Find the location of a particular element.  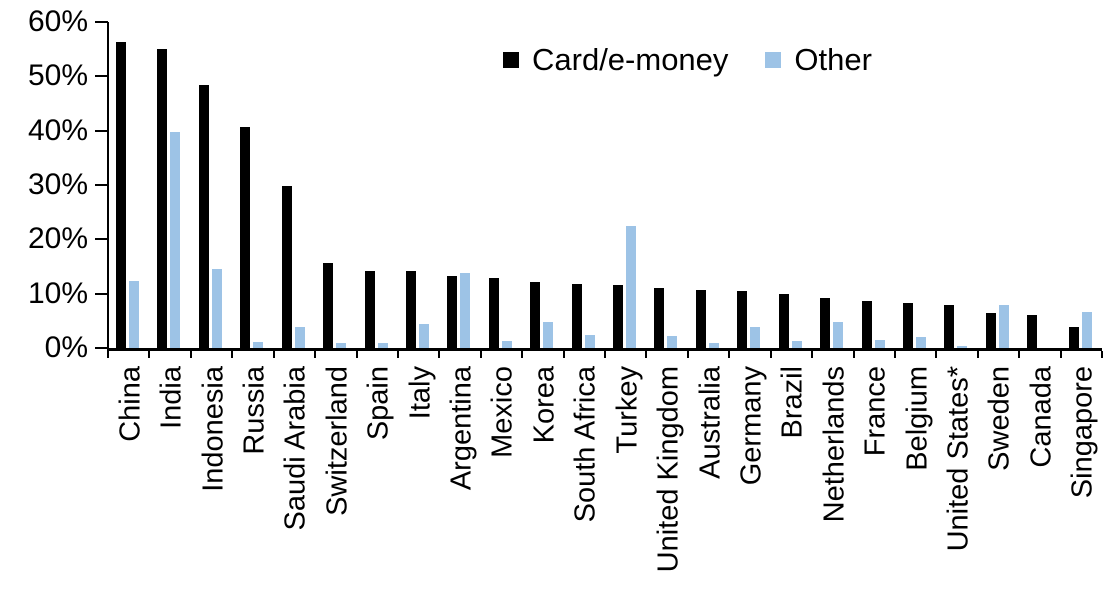

x-axis-label: Canada is located at coordinates (1041, 417).